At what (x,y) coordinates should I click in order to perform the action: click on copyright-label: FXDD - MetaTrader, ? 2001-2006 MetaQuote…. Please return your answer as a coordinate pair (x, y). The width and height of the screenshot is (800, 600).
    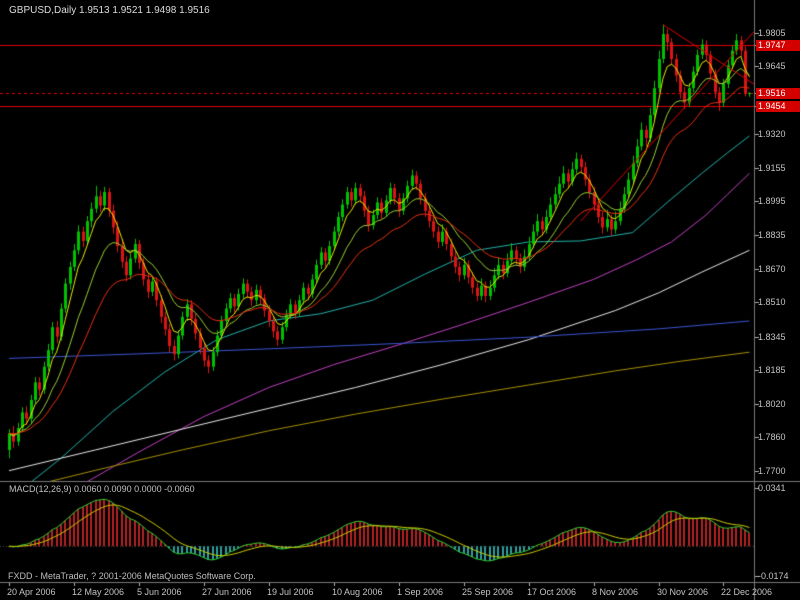
    Looking at the image, I should click on (132, 576).